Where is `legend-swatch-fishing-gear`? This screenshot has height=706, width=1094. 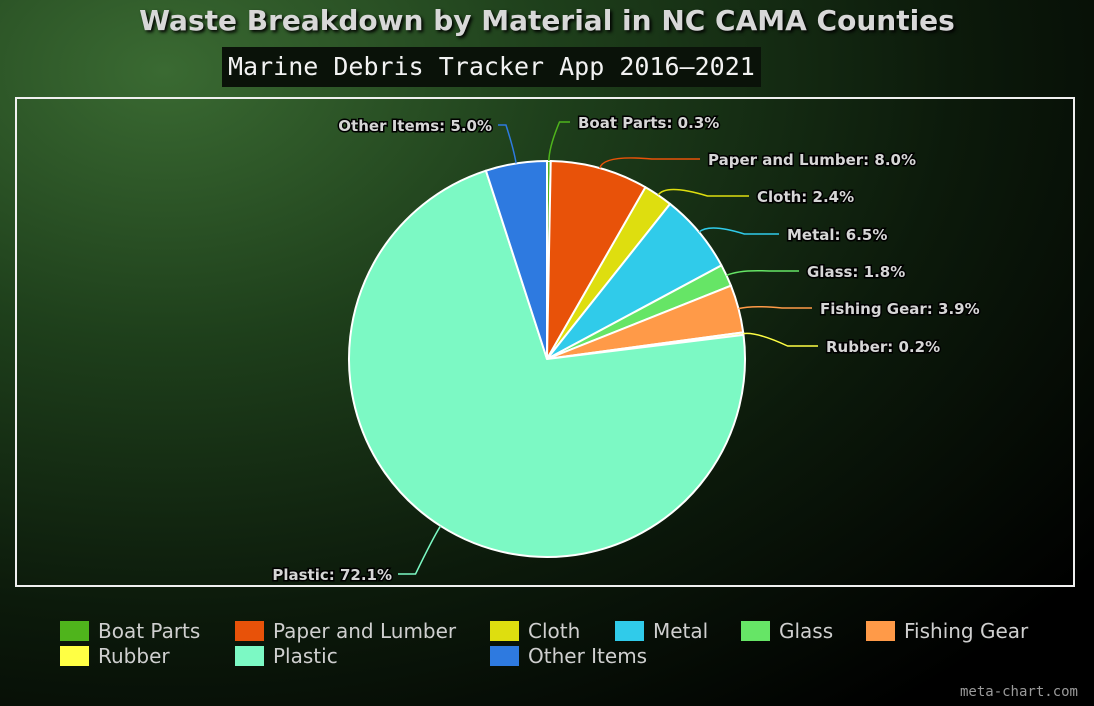
legend-swatch-fishing-gear is located at coordinates (880, 631).